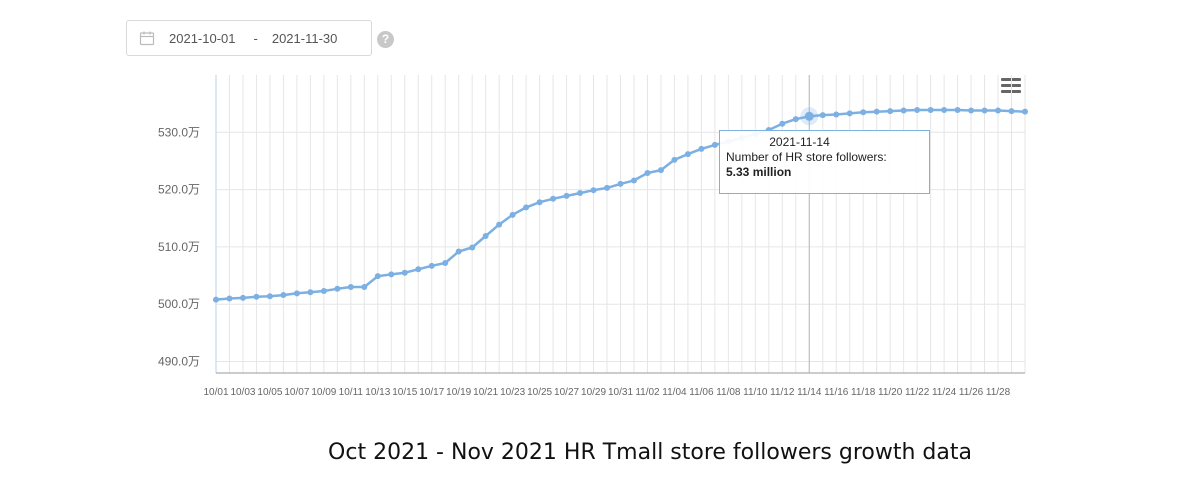  I want to click on y-tick-label: 490.0万, so click(179, 362).